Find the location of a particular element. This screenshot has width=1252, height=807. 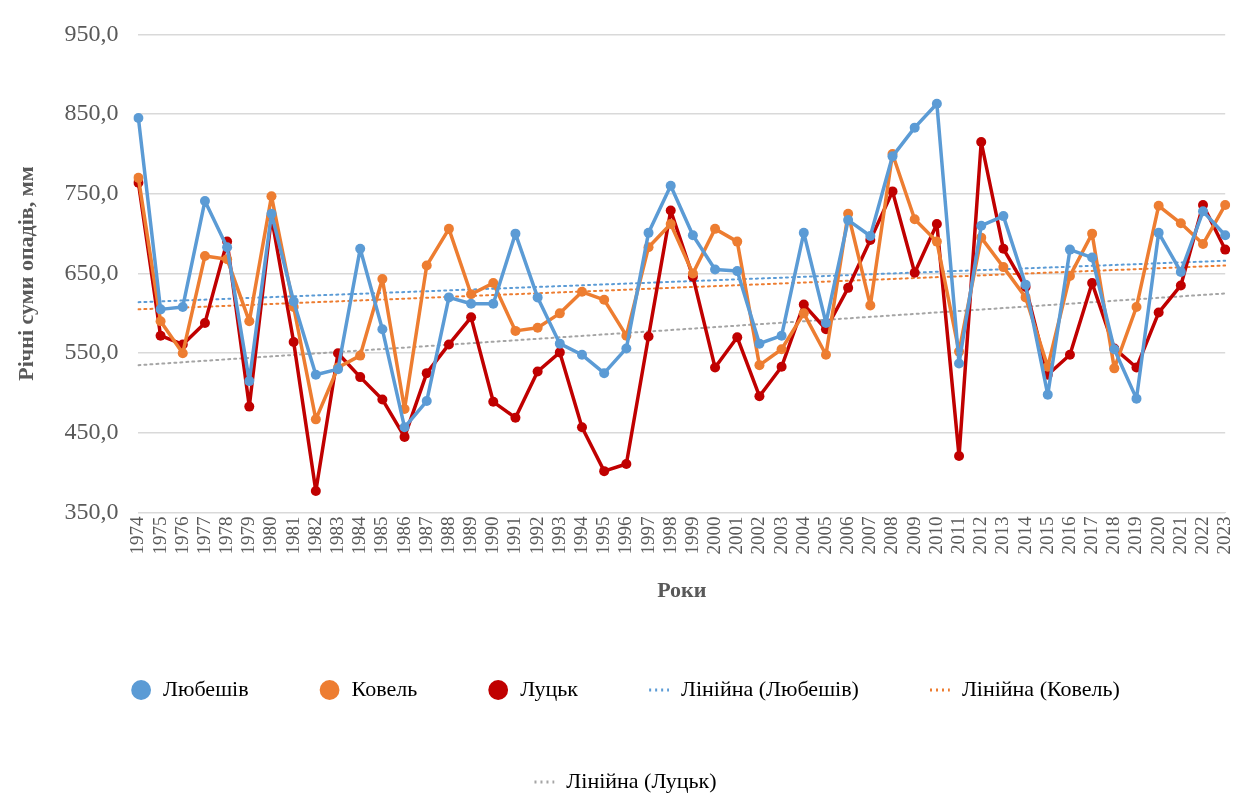

x-tick-label: 1976 is located at coordinates (181, 535).